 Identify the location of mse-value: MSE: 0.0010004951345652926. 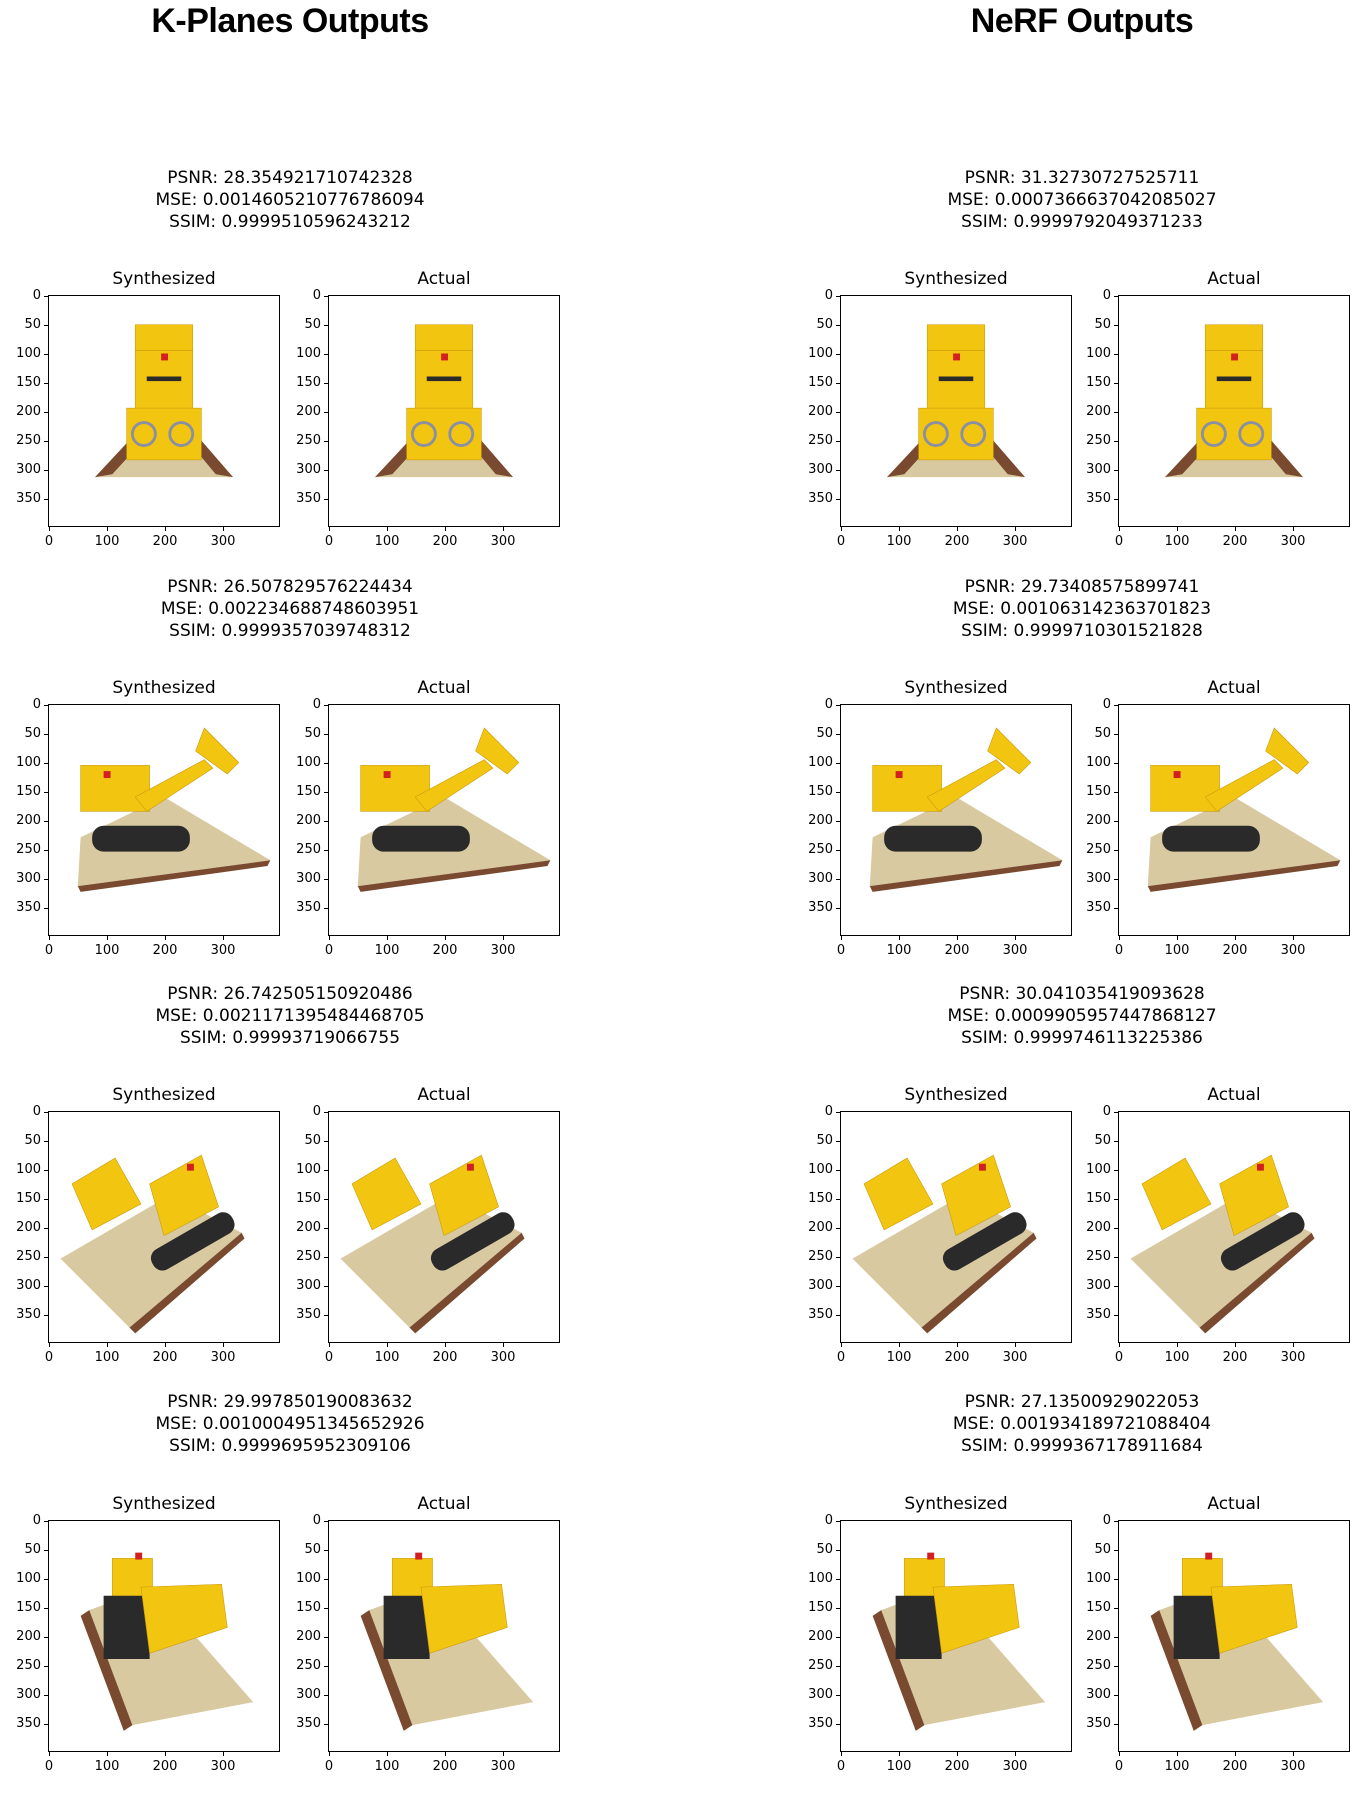
(290, 1424).